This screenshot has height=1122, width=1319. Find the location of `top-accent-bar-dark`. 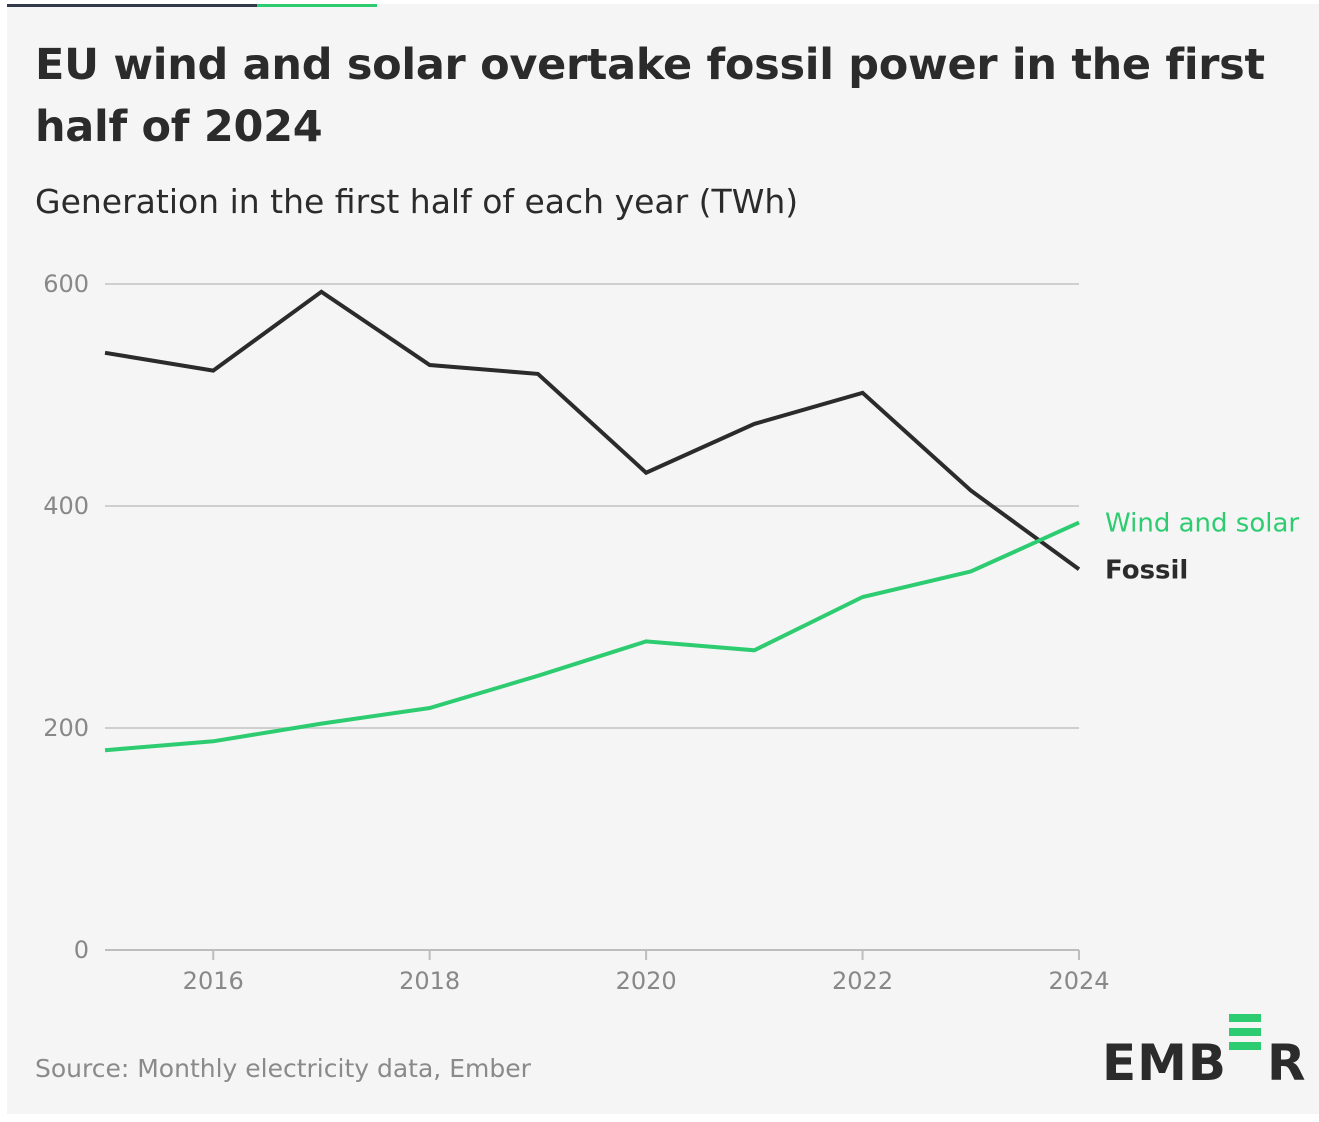

top-accent-bar-dark is located at coordinates (132, 5).